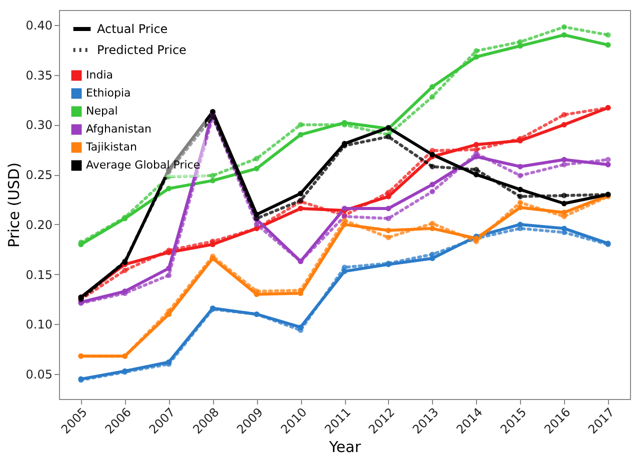  What do you see at coordinates (39, 375) in the screenshot?
I see `y-tick-label: 0.05` at bounding box center [39, 375].